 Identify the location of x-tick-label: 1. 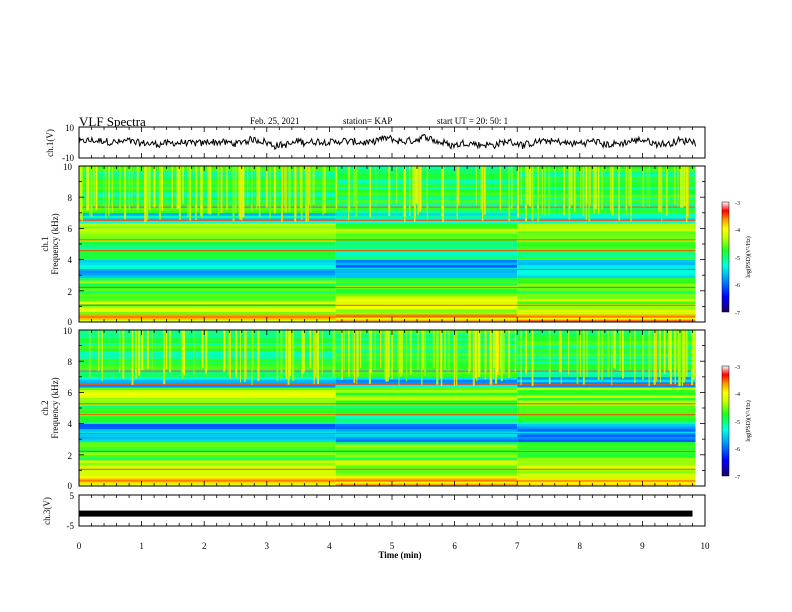
(141, 546).